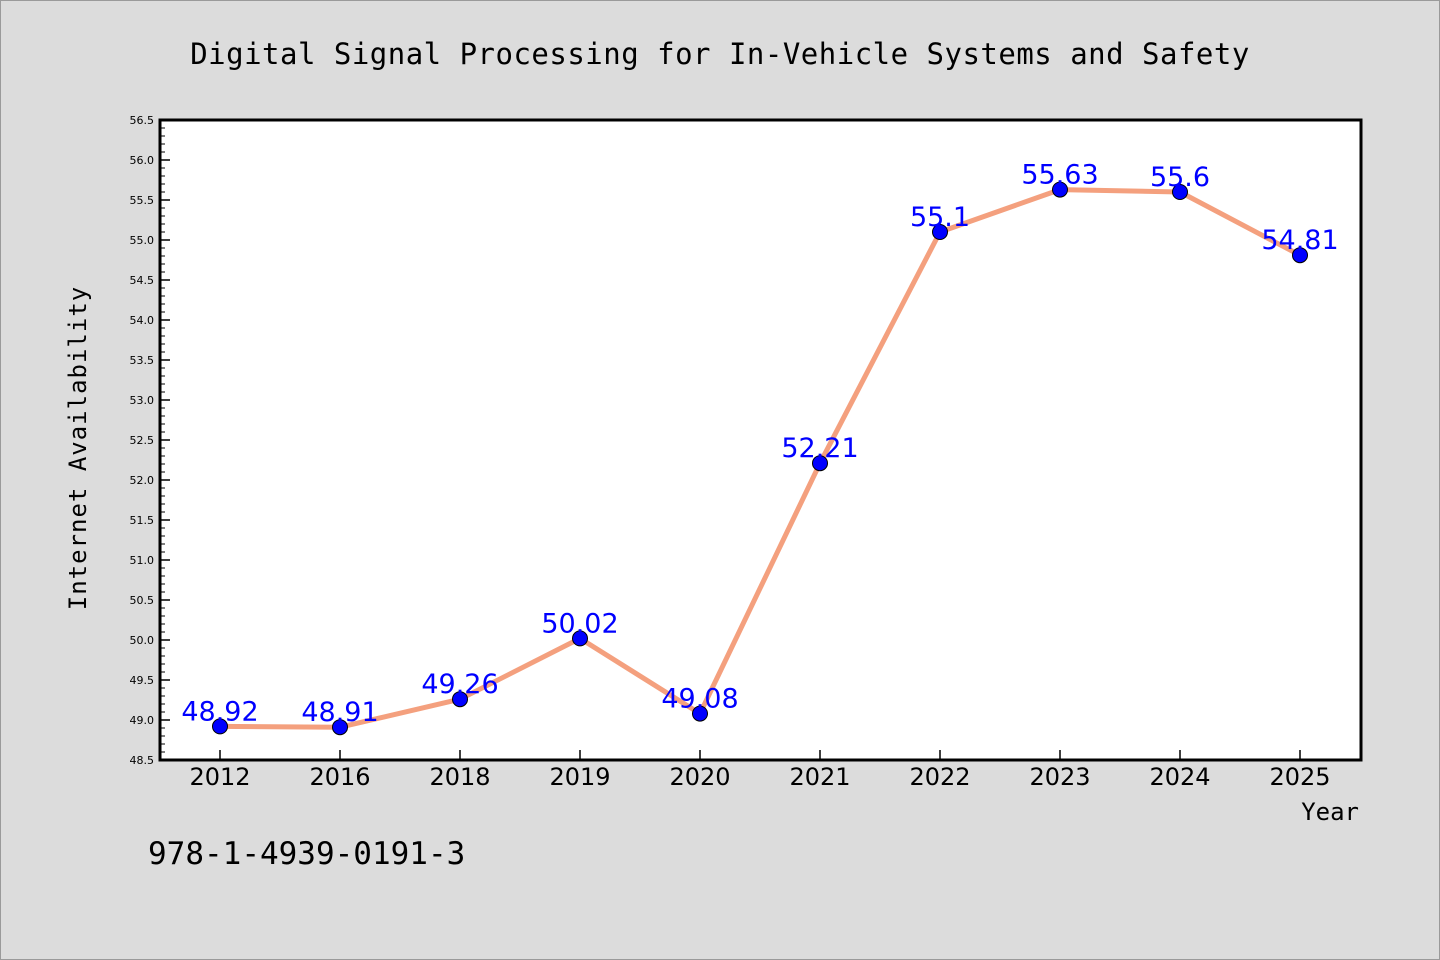  Describe the element at coordinates (819, 448) in the screenshot. I see `data-label: 52.21` at that location.